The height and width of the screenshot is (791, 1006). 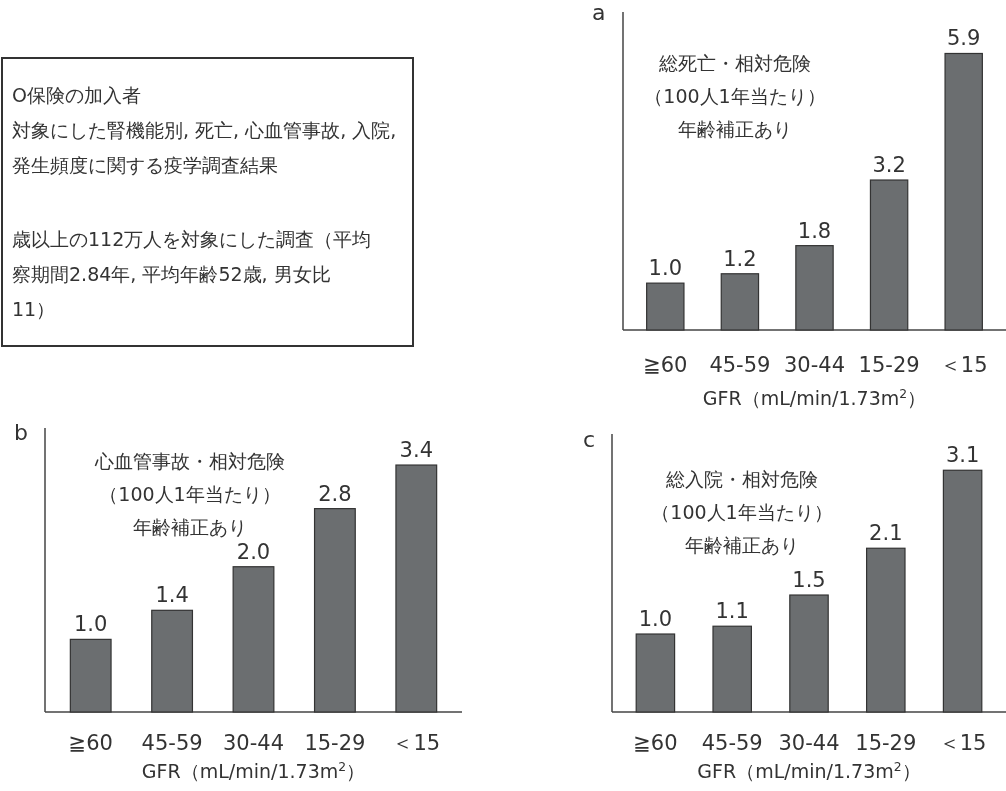 I want to click on data-label: 2.1, so click(x=886, y=533).